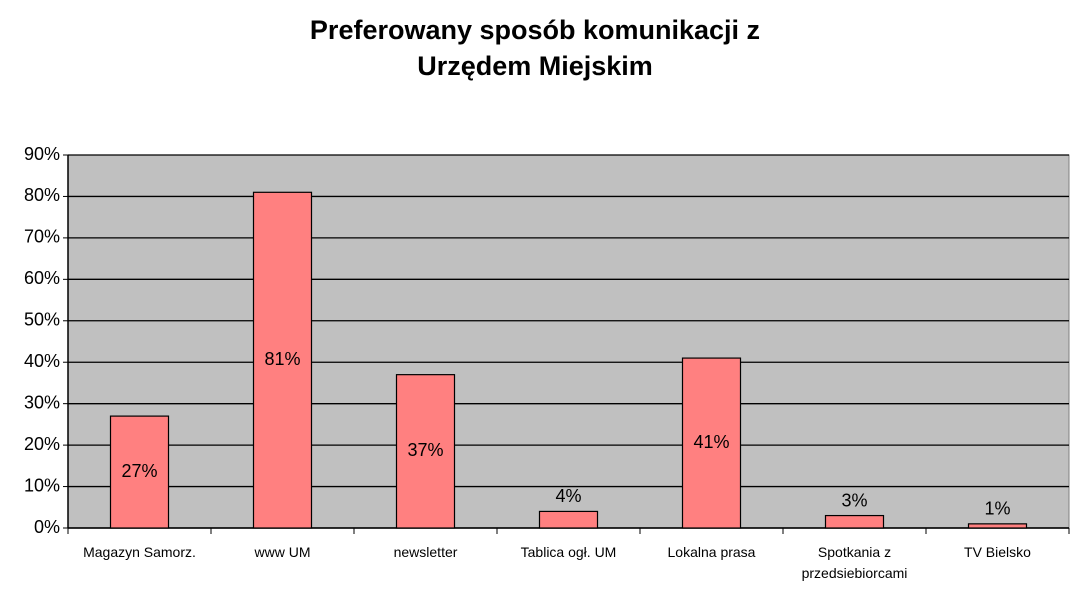 The height and width of the screenshot is (591, 1071). What do you see at coordinates (139, 552) in the screenshot?
I see `x-tick-label: Magazyn Samorz.` at bounding box center [139, 552].